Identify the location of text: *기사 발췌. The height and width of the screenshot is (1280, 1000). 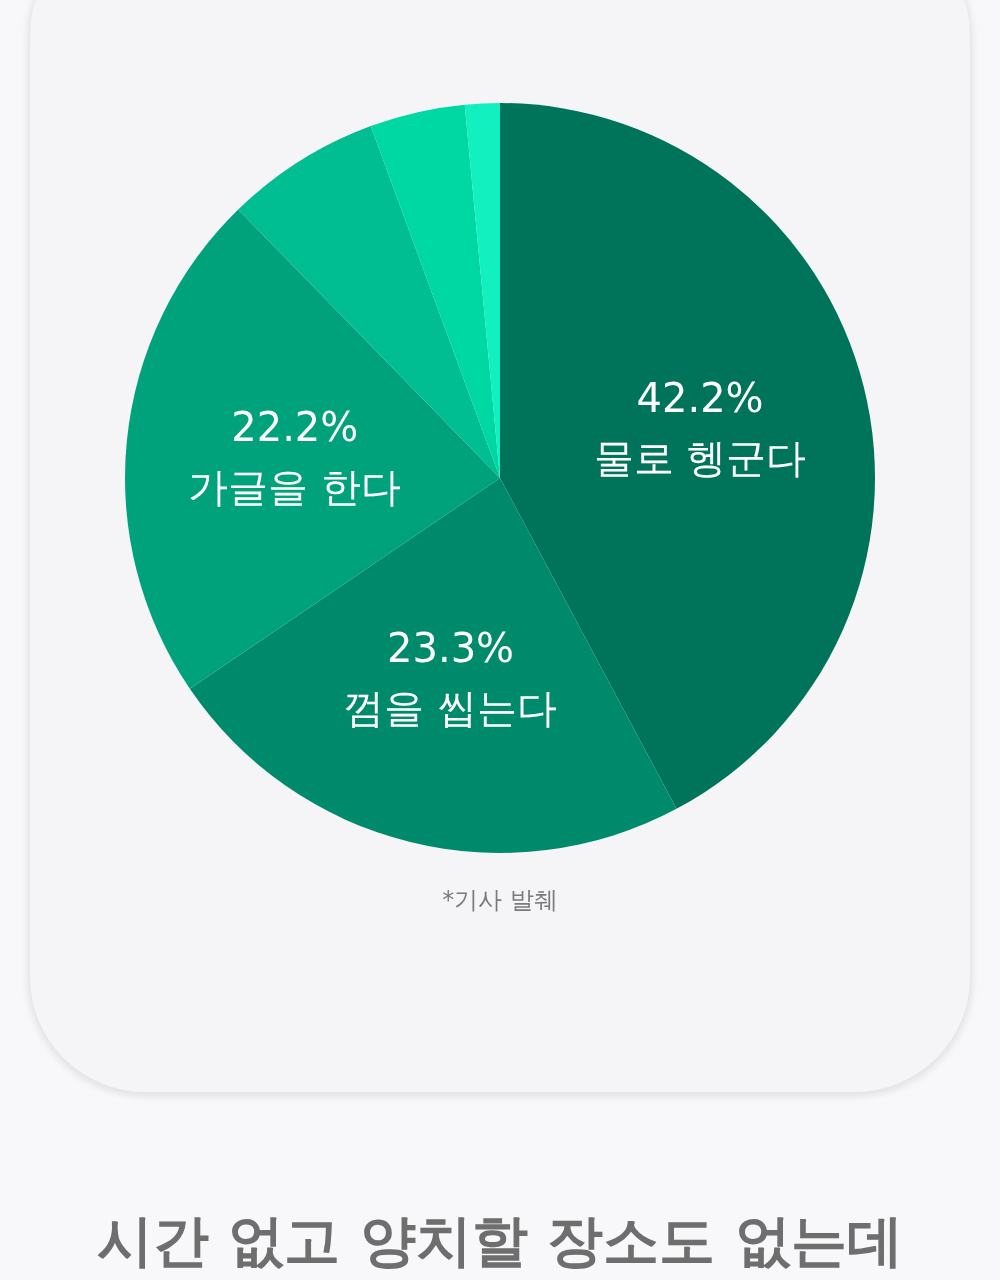
(500, 900).